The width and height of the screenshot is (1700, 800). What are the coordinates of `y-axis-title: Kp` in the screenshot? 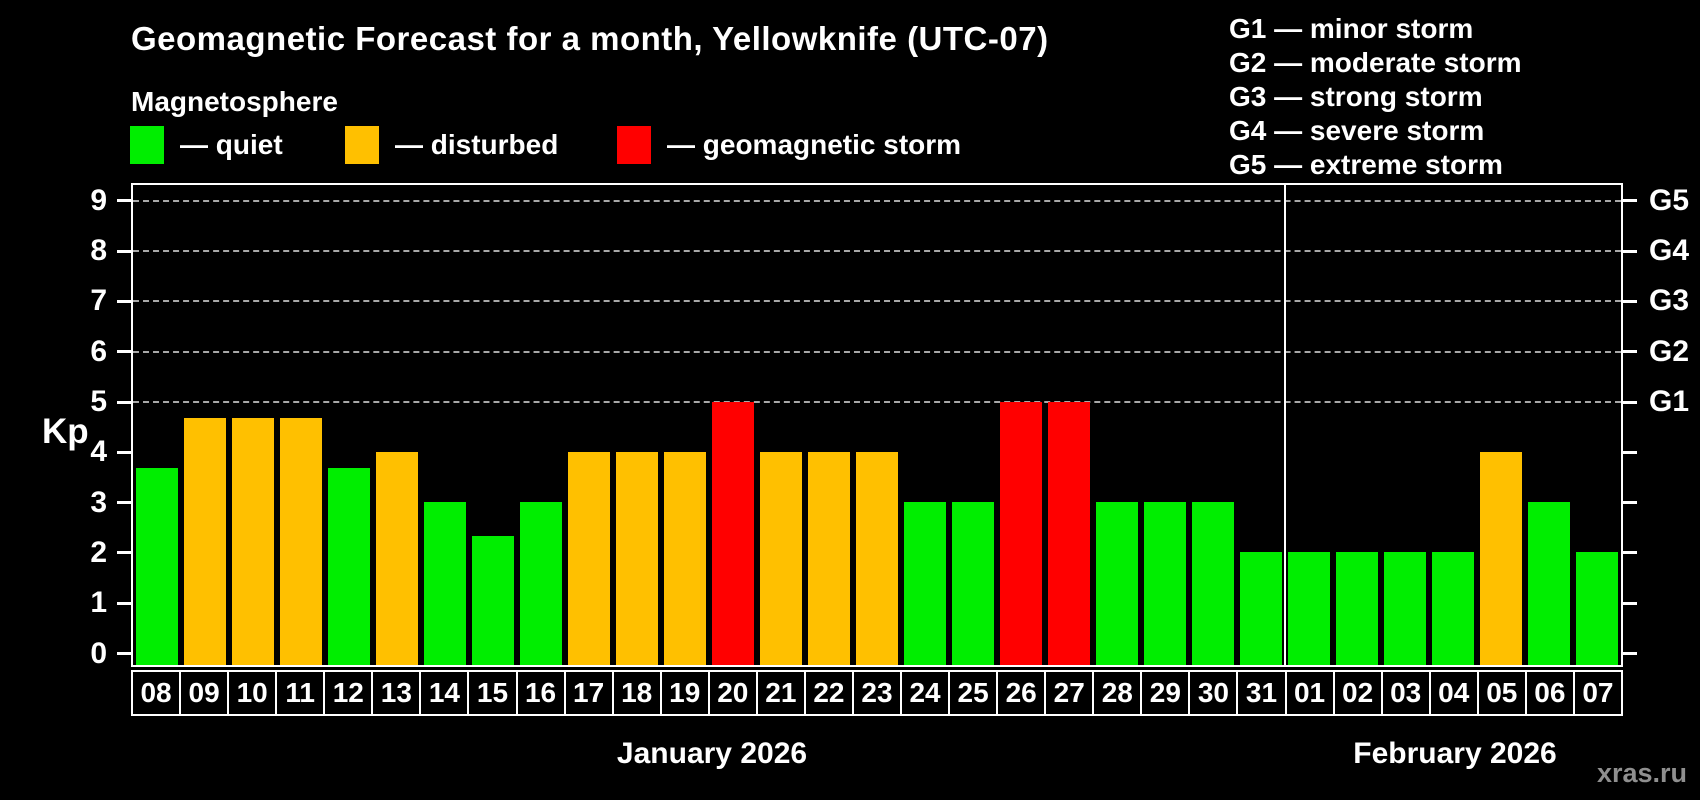 It's located at (65, 431).